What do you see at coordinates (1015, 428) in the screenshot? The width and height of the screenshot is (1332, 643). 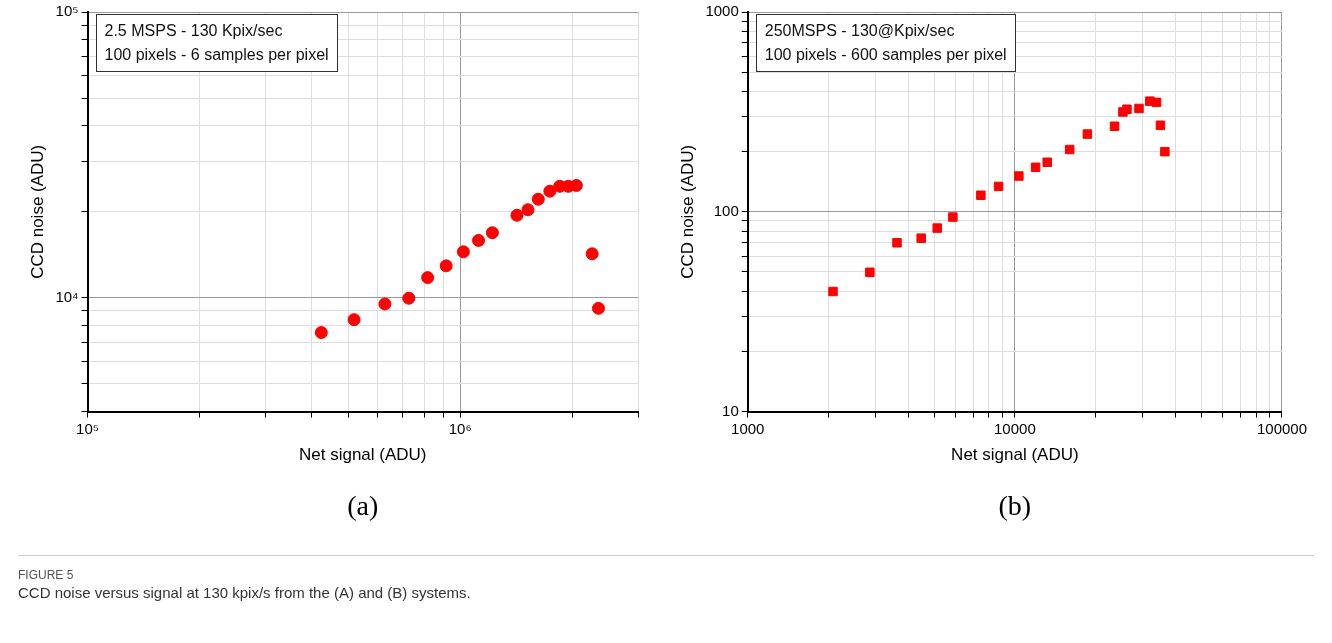 I see `x-tick-label: 10000` at bounding box center [1015, 428].